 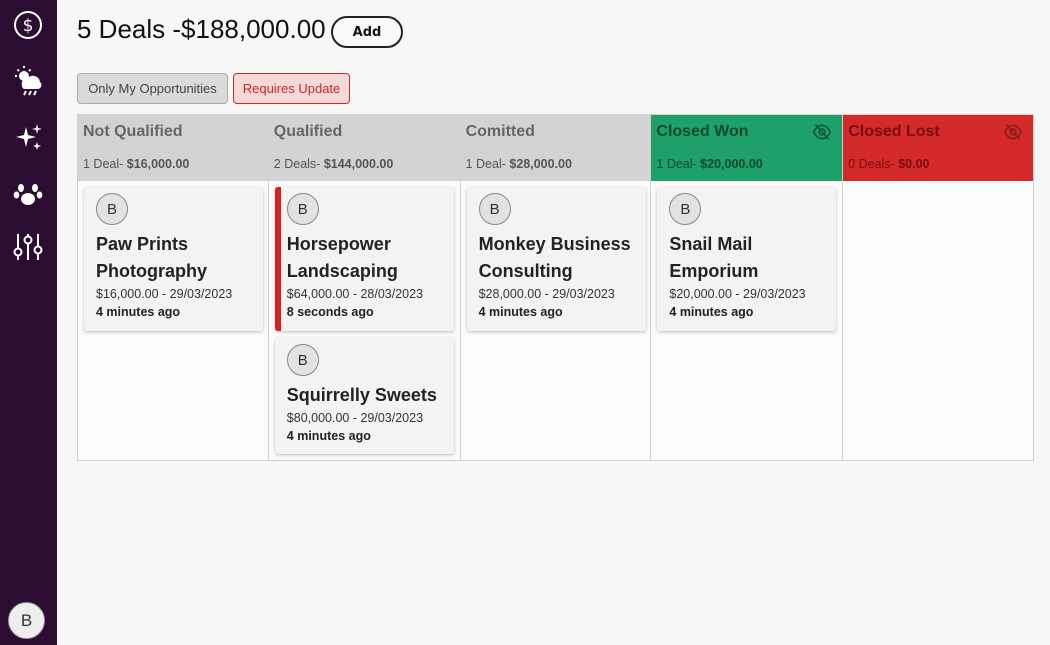 I want to click on column-summary: 2 Deals- $144,000.00, so click(x=334, y=164).